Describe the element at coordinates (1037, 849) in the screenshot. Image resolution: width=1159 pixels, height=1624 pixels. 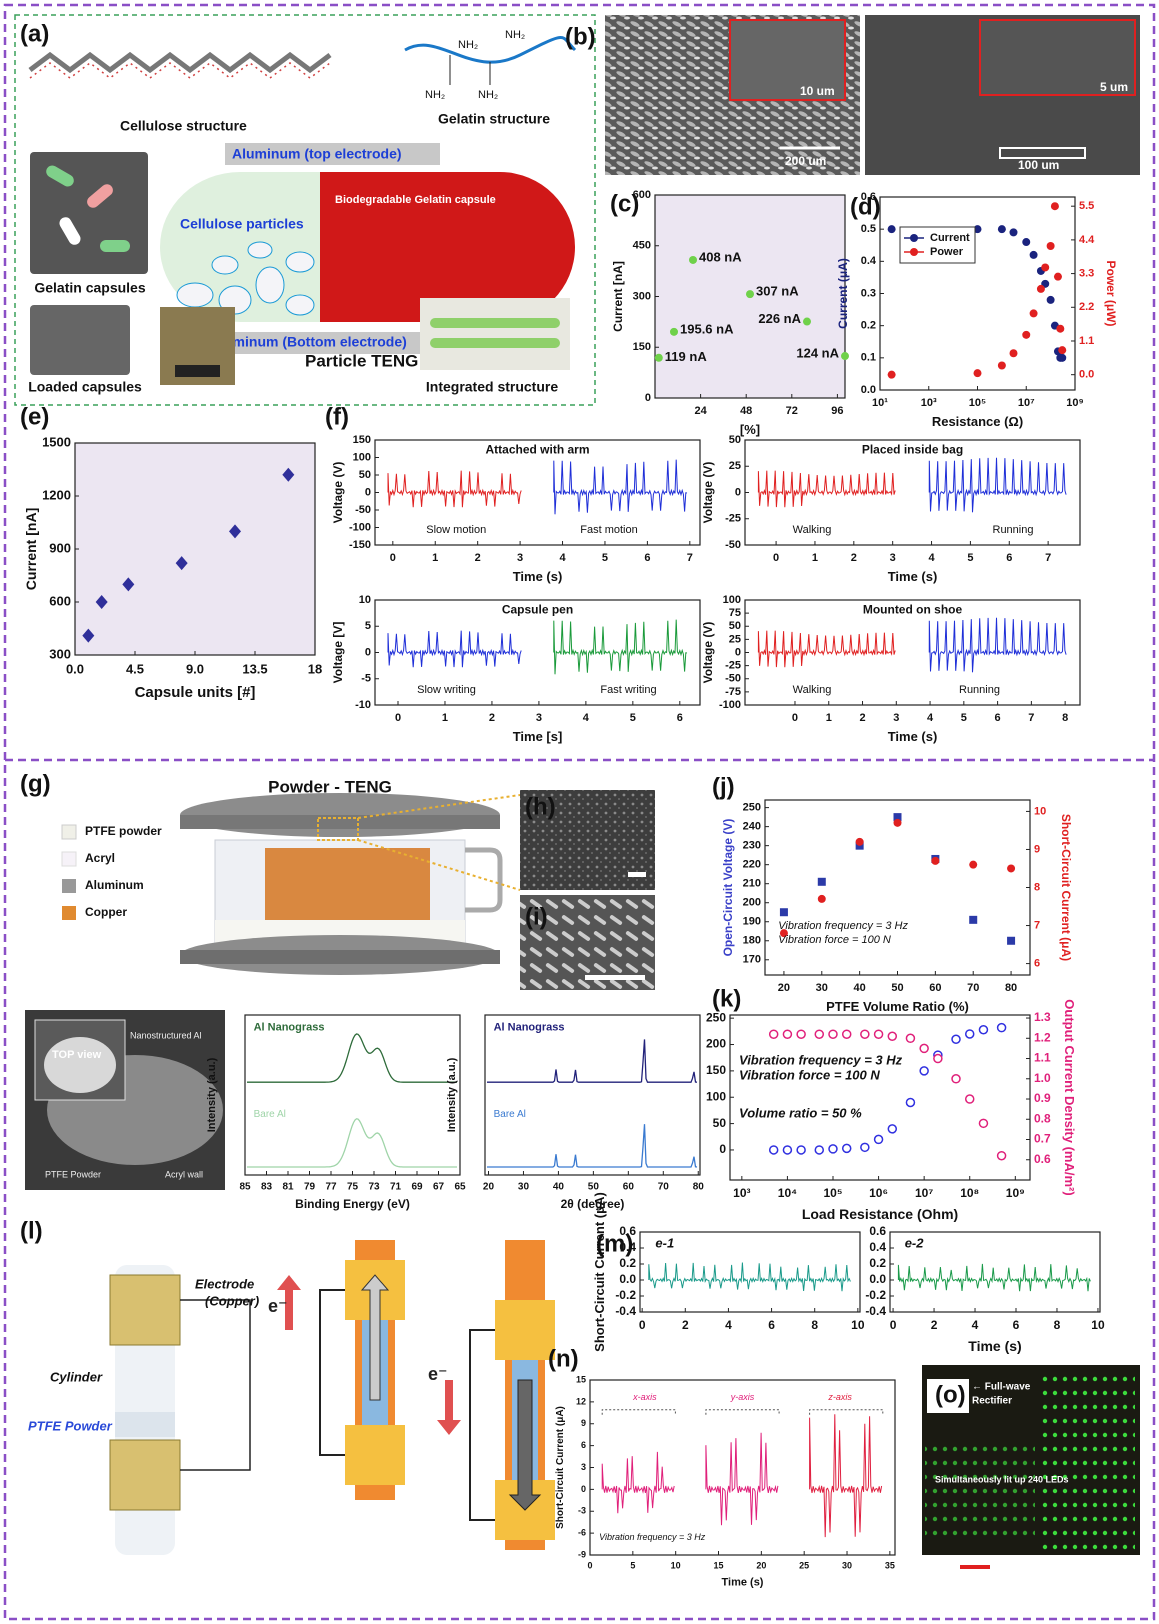
I see `y2-tick-label: 9` at that location.